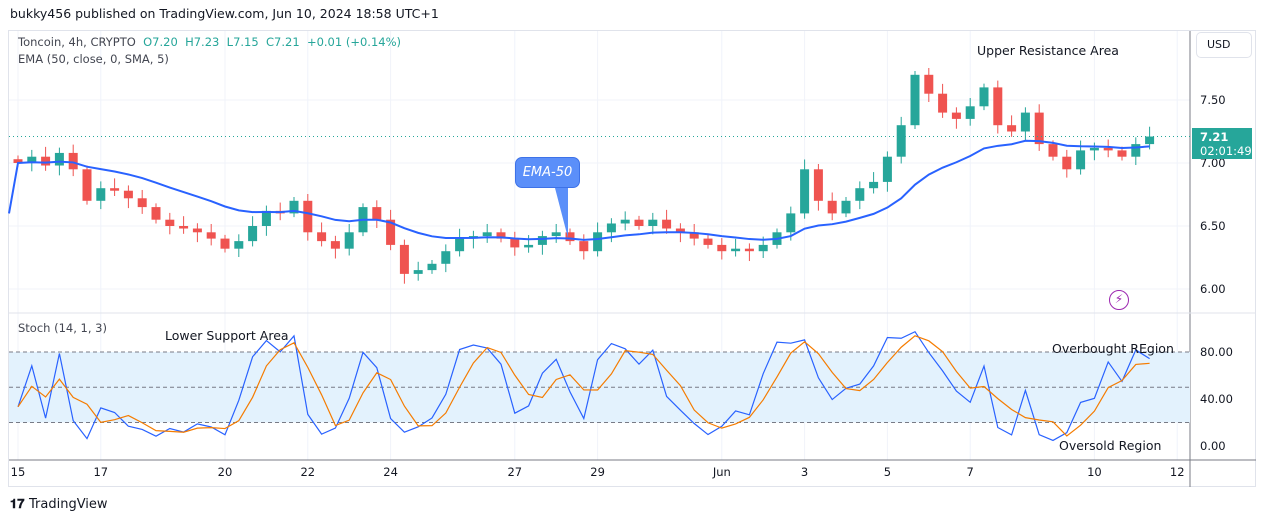 The height and width of the screenshot is (522, 1265). Describe the element at coordinates (970, 472) in the screenshot. I see `time-tick: 7` at that location.